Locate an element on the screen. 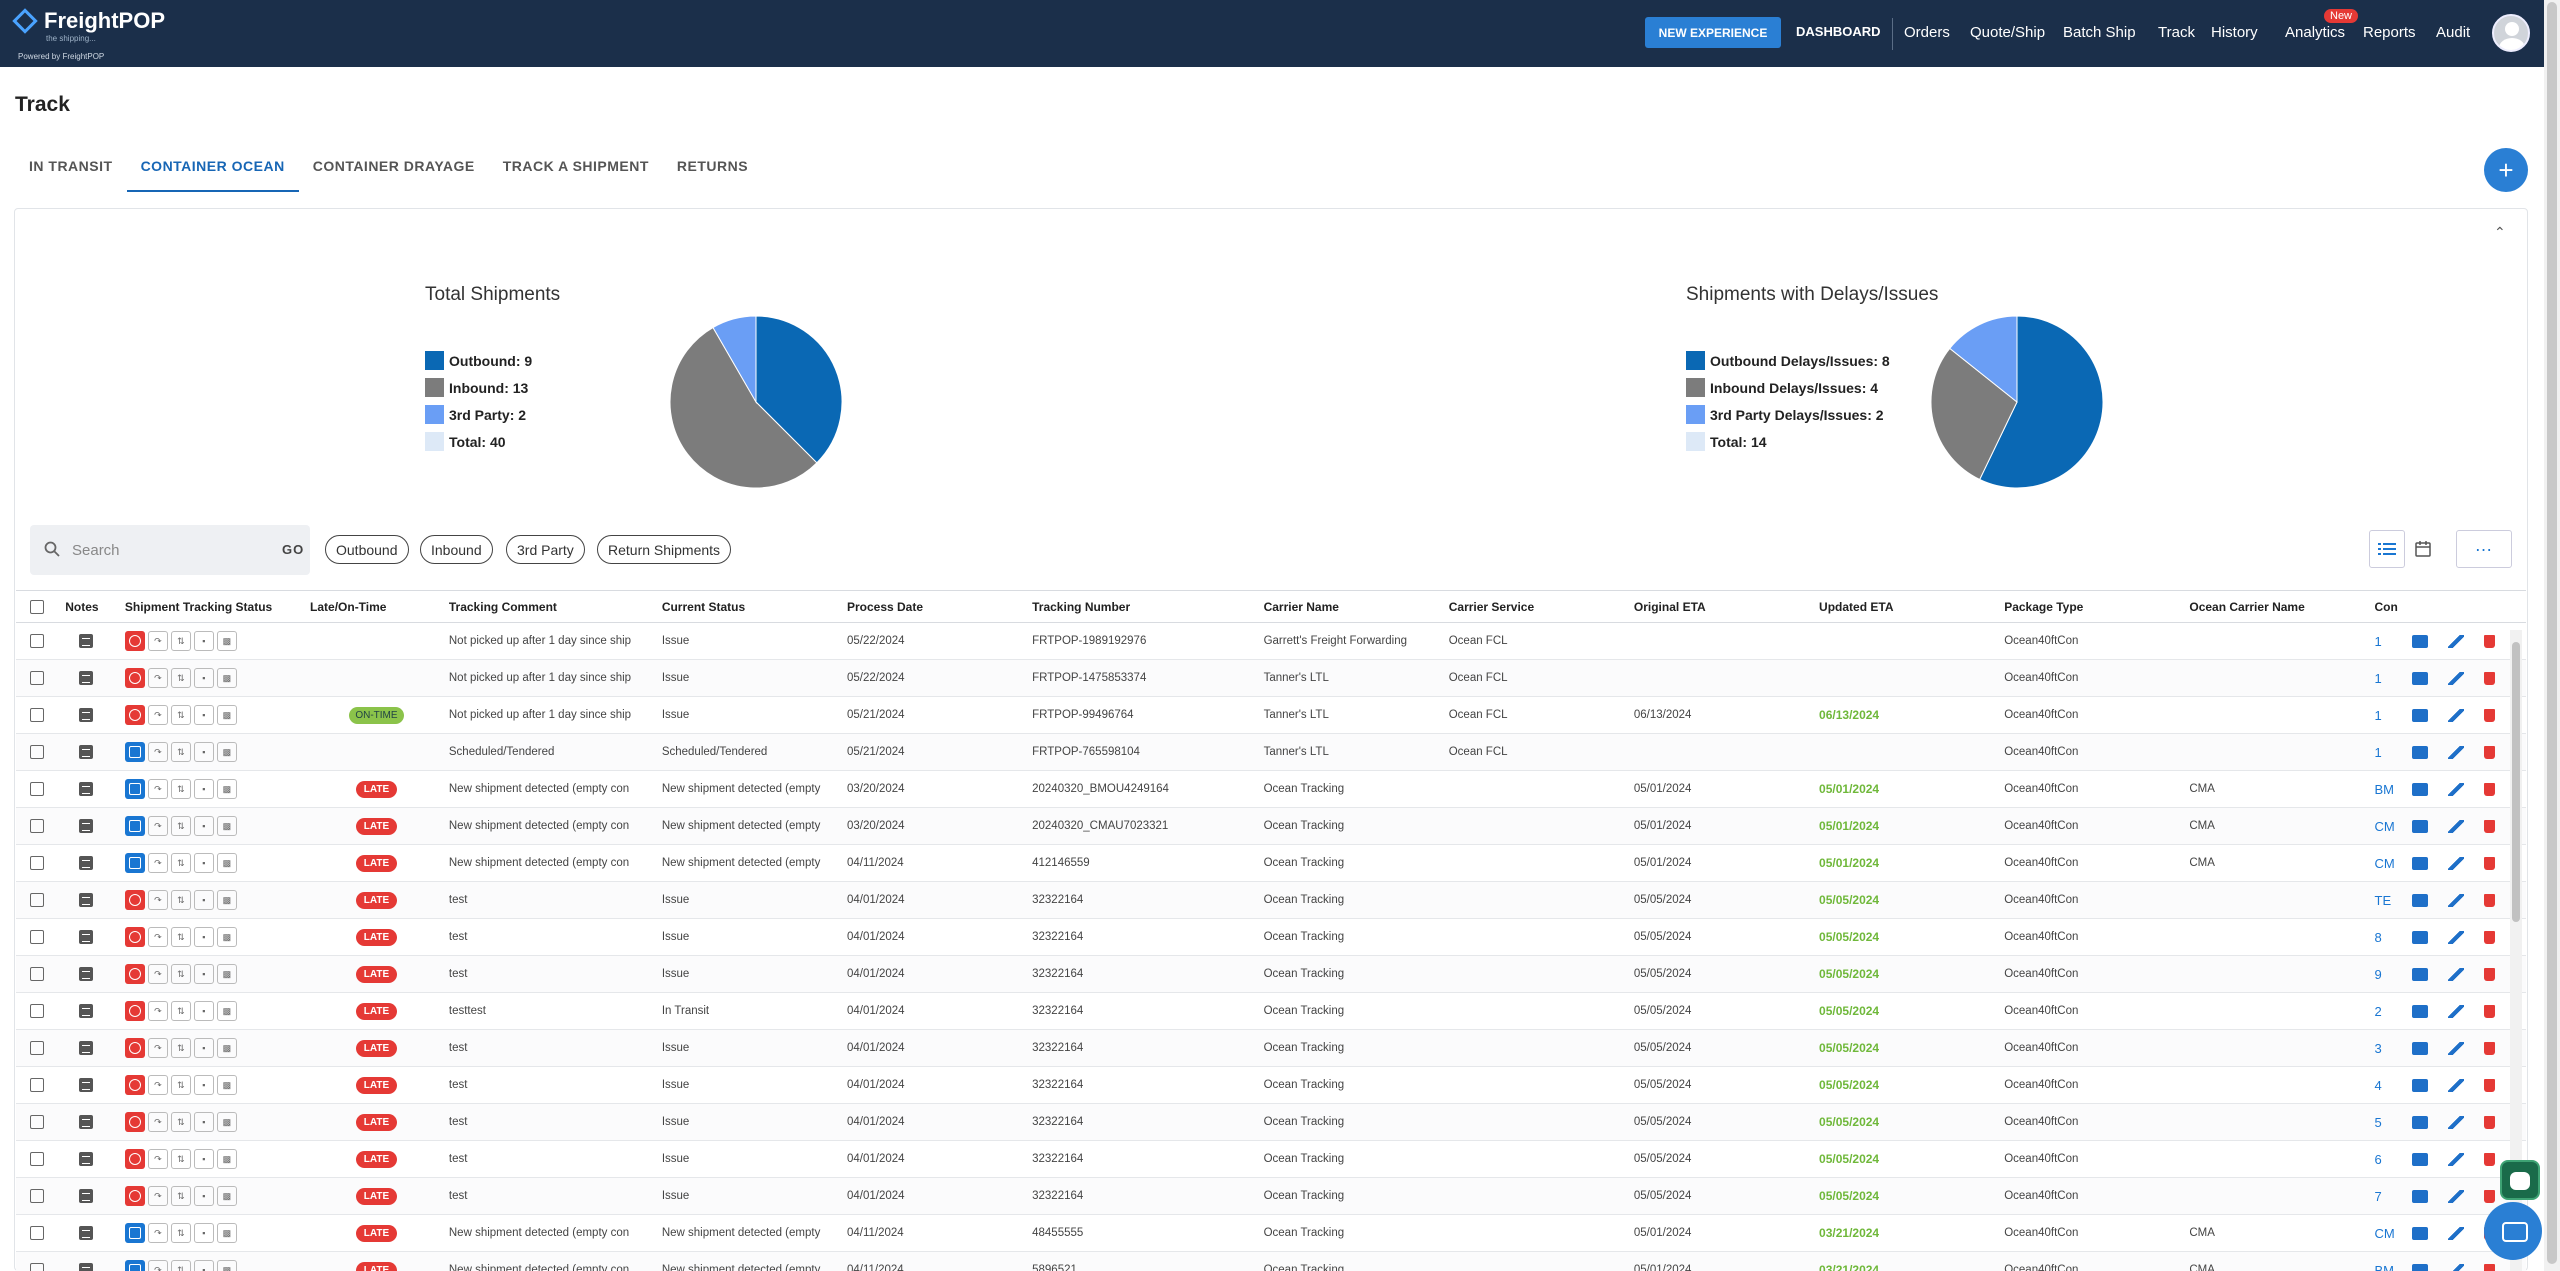  cell-container-link: BM is located at coordinates (2387, 789).